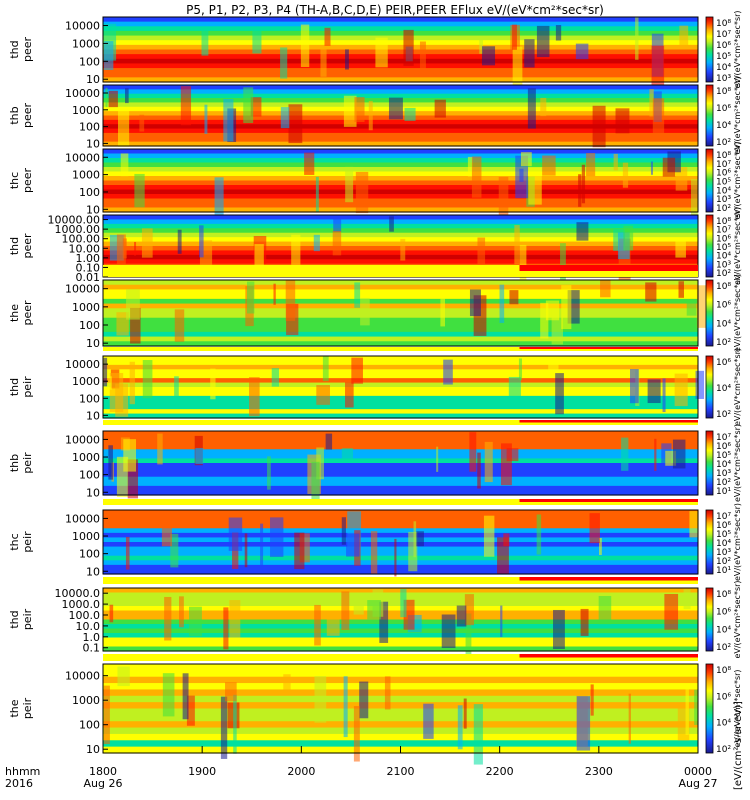 The height and width of the screenshot is (800, 750). I want to click on x-tick-label: 2000, so click(301, 771).